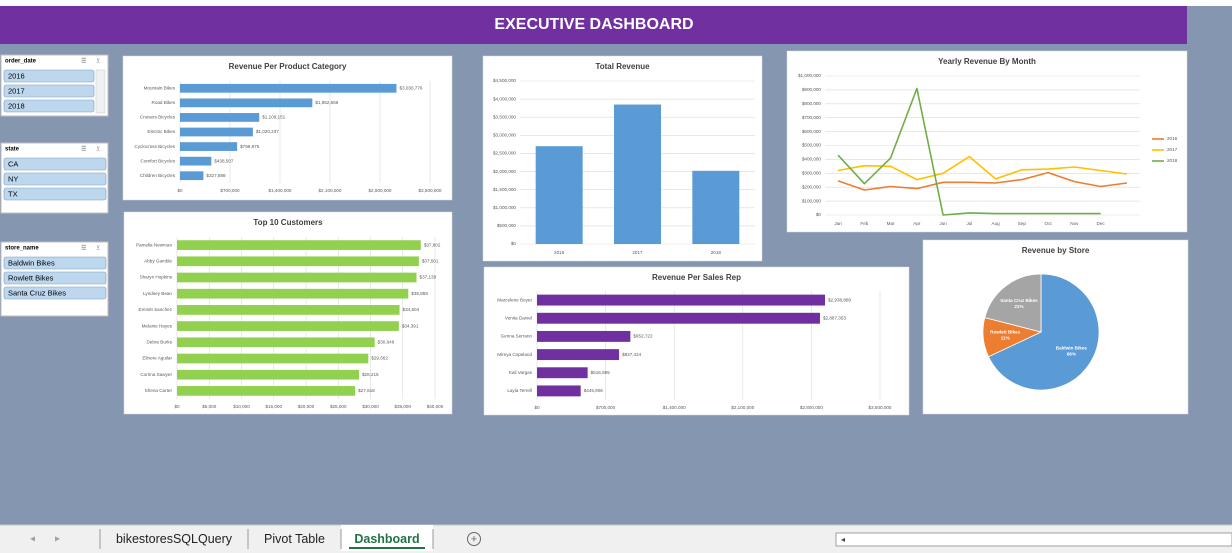 The height and width of the screenshot is (553, 1232). Describe the element at coordinates (410, 325) in the screenshot. I see `value-label: $34,391` at that location.